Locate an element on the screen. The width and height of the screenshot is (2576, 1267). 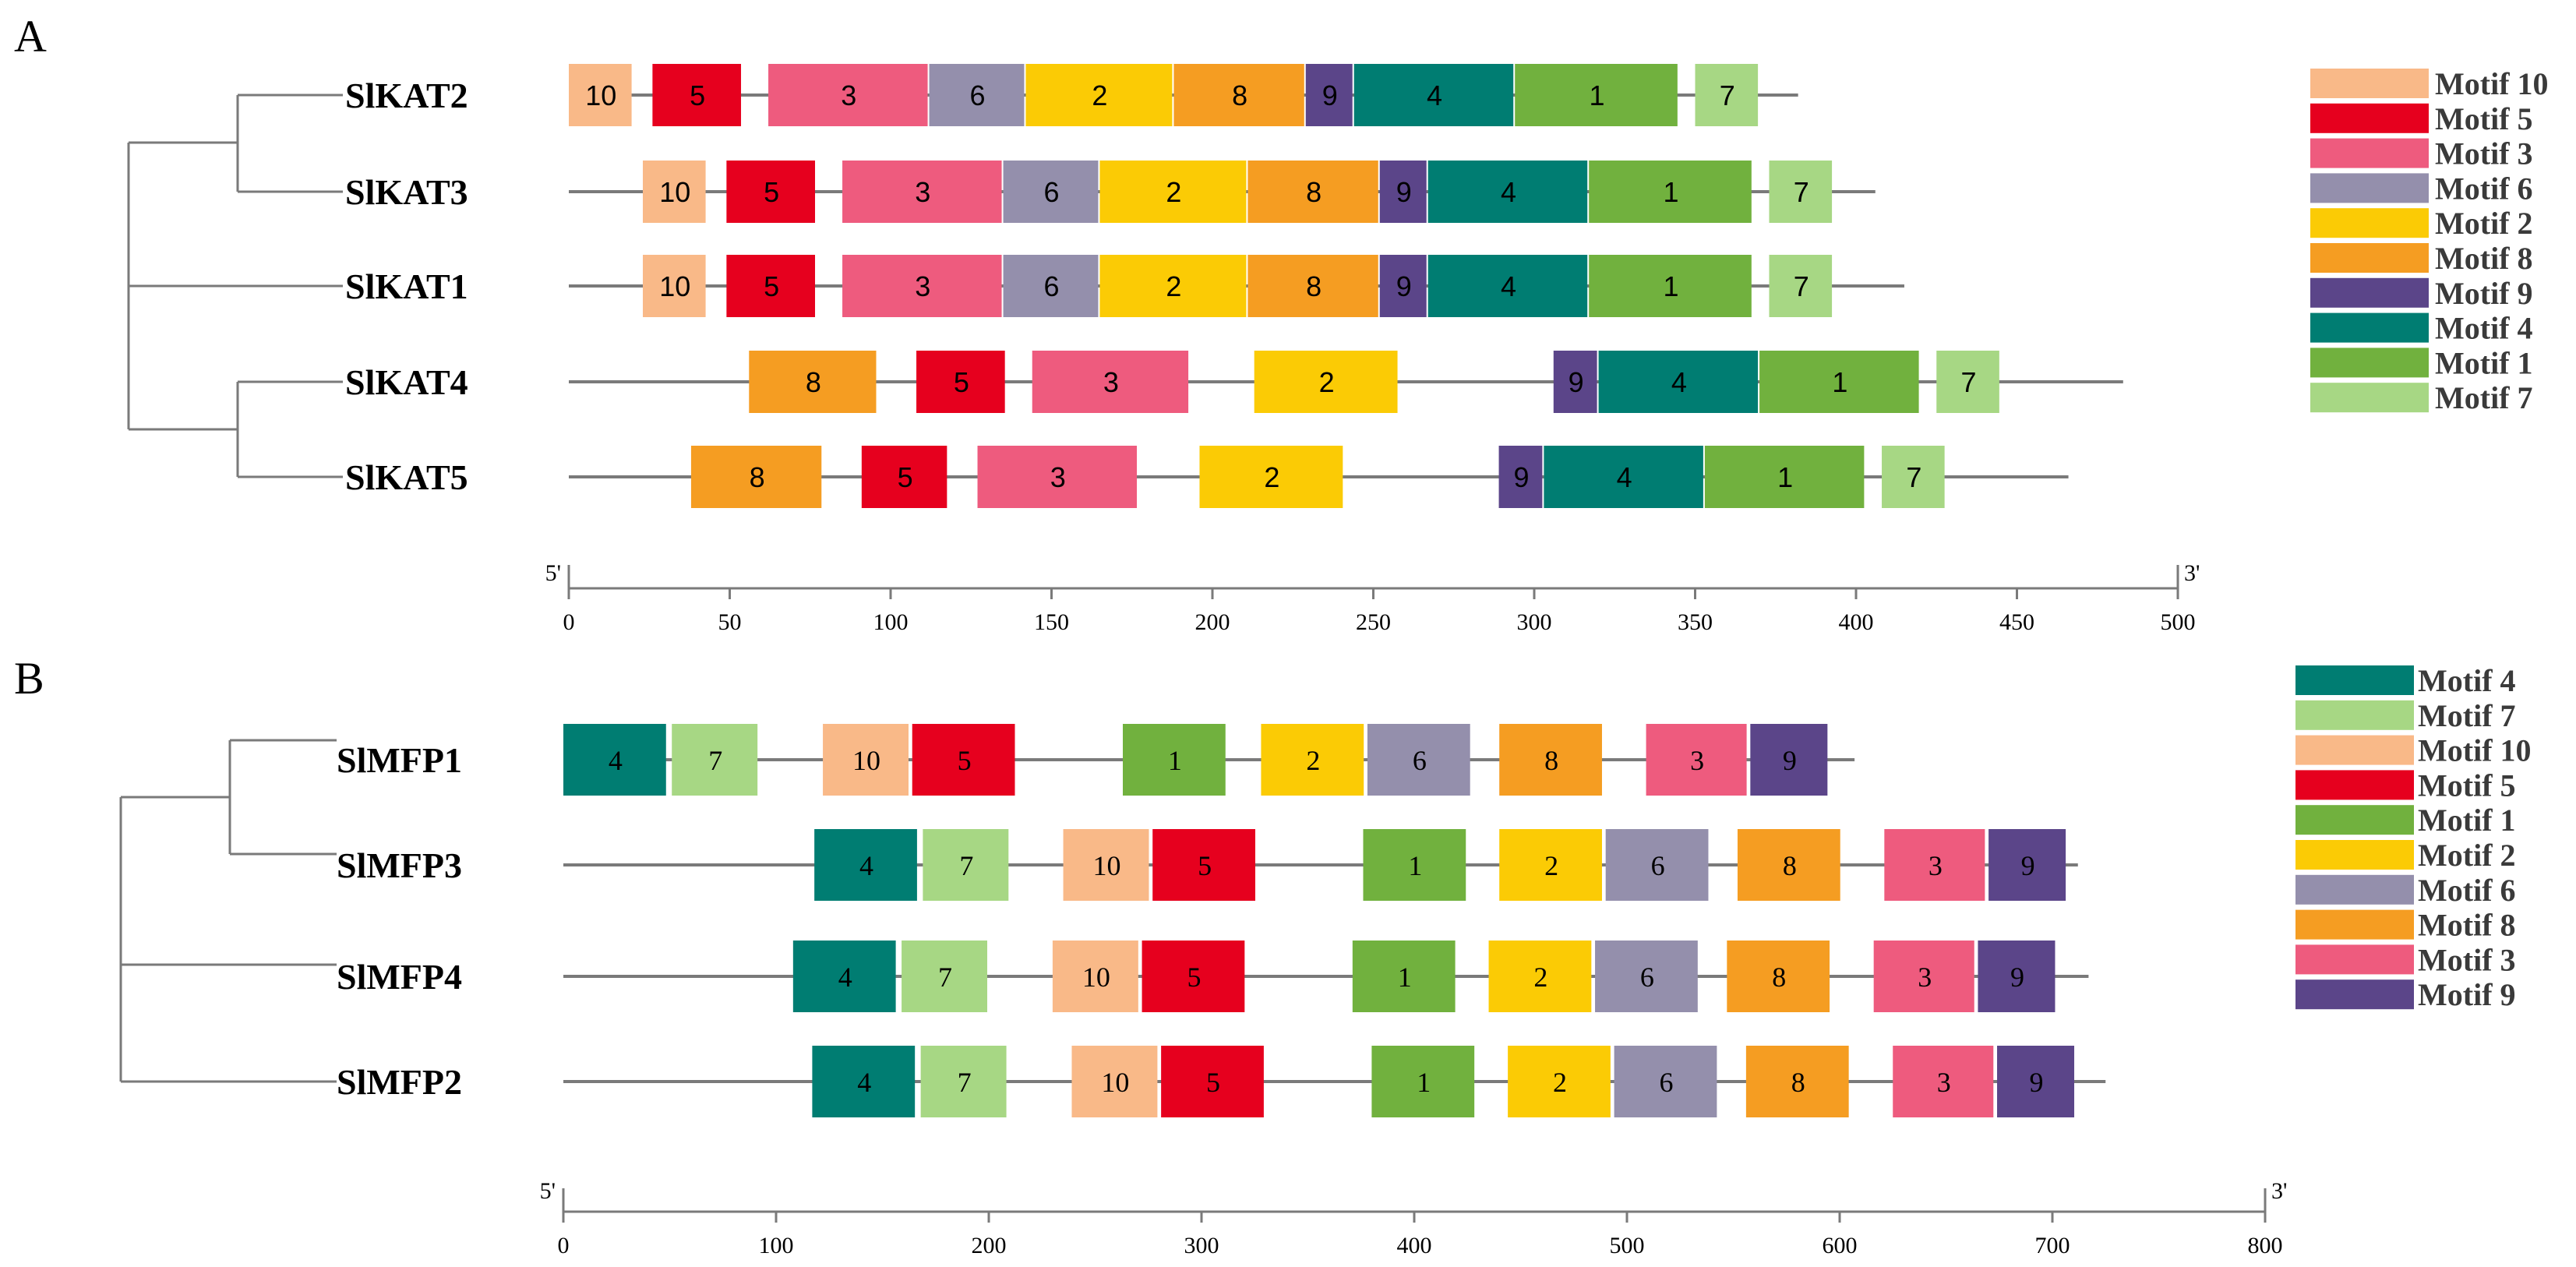
motif-number: 4 is located at coordinates (616, 760).